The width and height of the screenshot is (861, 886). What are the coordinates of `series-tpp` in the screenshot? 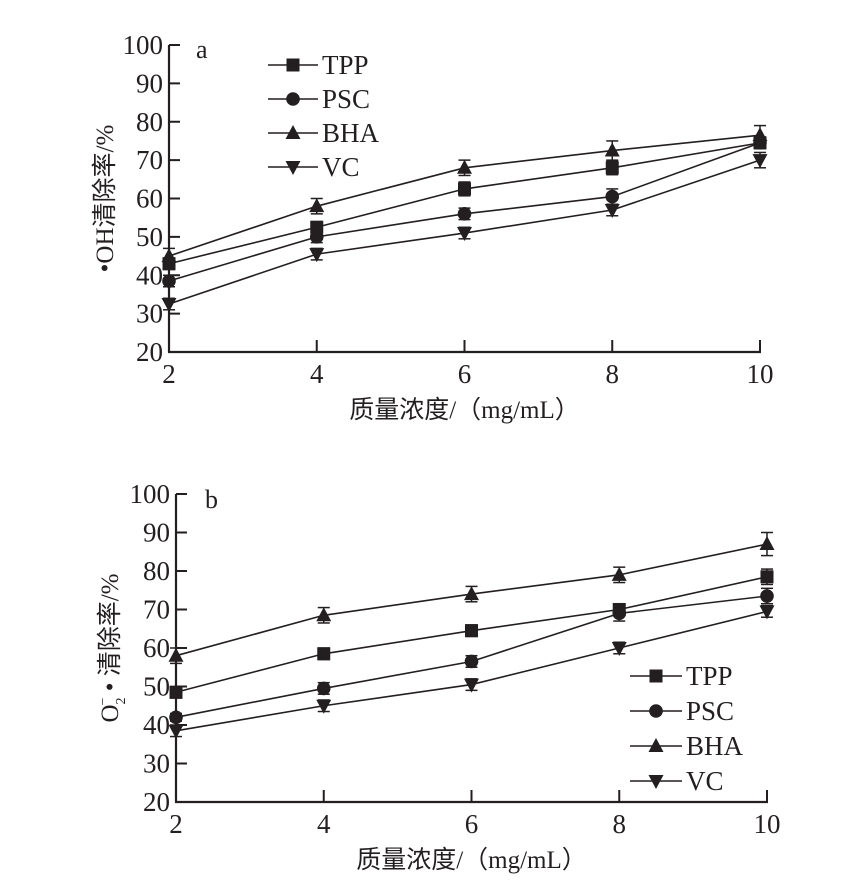 It's located at (464, 203).